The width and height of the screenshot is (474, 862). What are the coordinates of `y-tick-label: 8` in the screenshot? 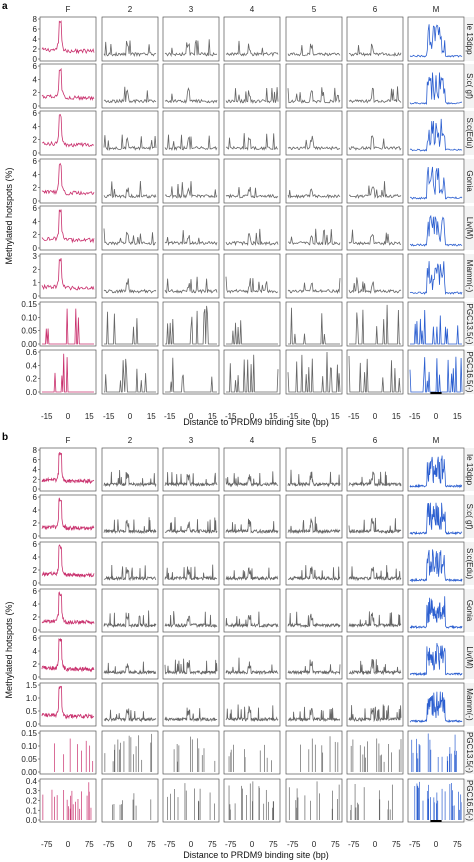 It's located at (35, 19).